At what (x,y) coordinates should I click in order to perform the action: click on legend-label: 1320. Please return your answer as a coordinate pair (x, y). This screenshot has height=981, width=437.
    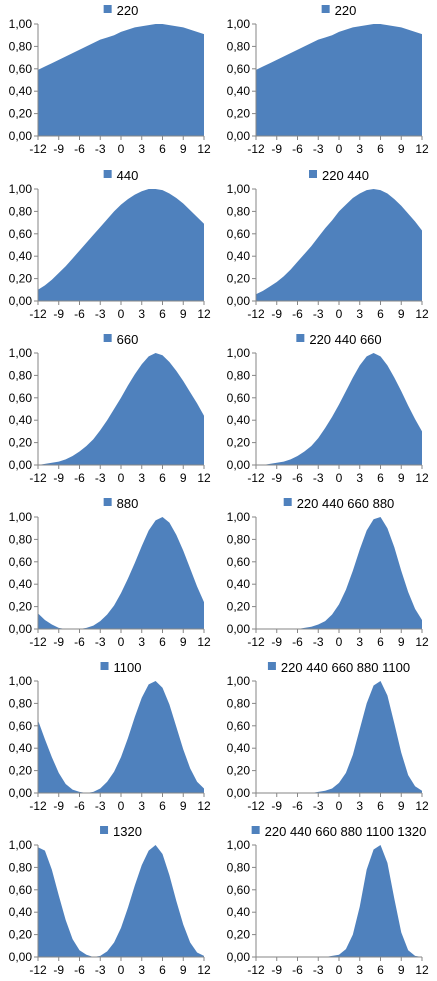
    Looking at the image, I should click on (127, 831).